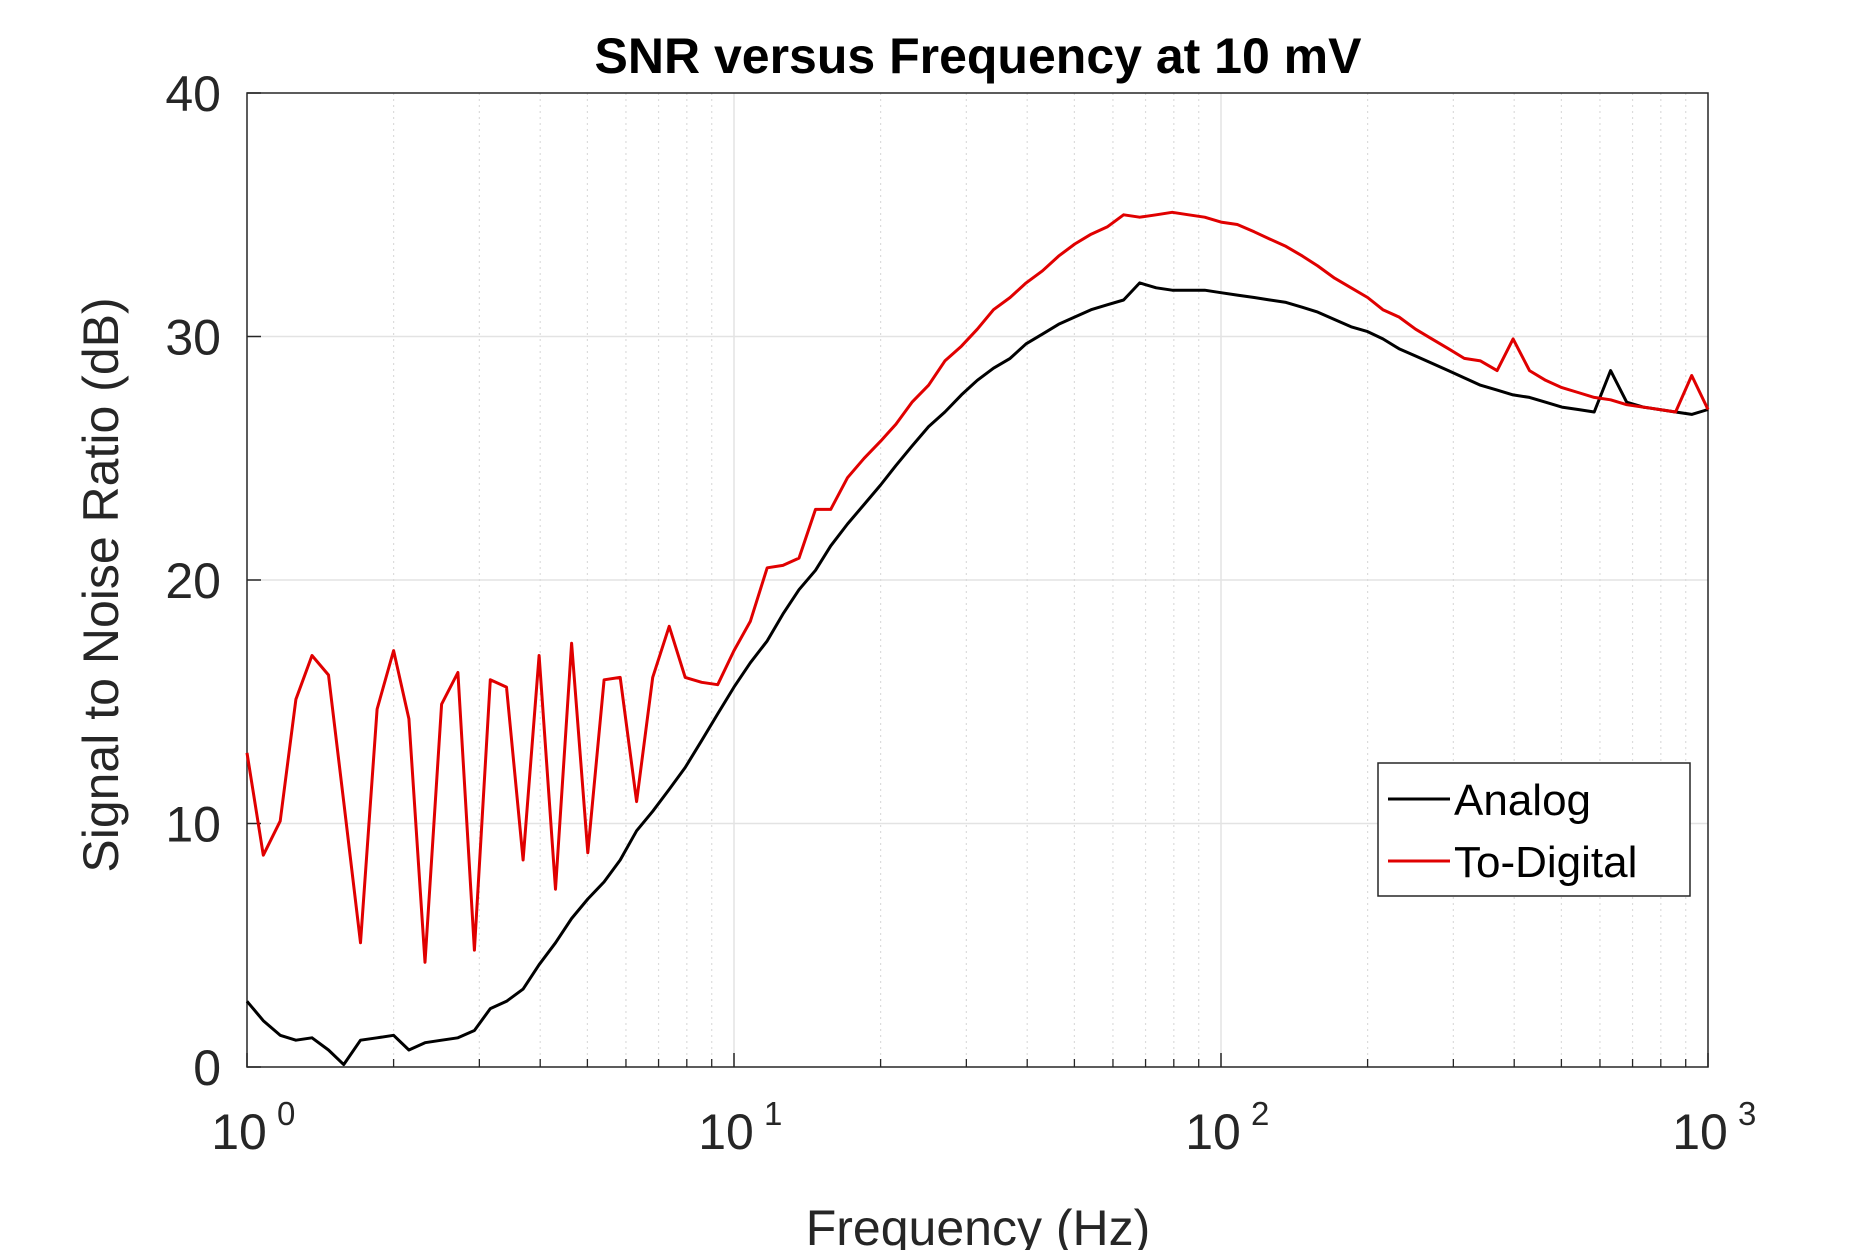  I want to click on y-axis-label: Signal to Noise Ratio (dB), so click(101, 584).